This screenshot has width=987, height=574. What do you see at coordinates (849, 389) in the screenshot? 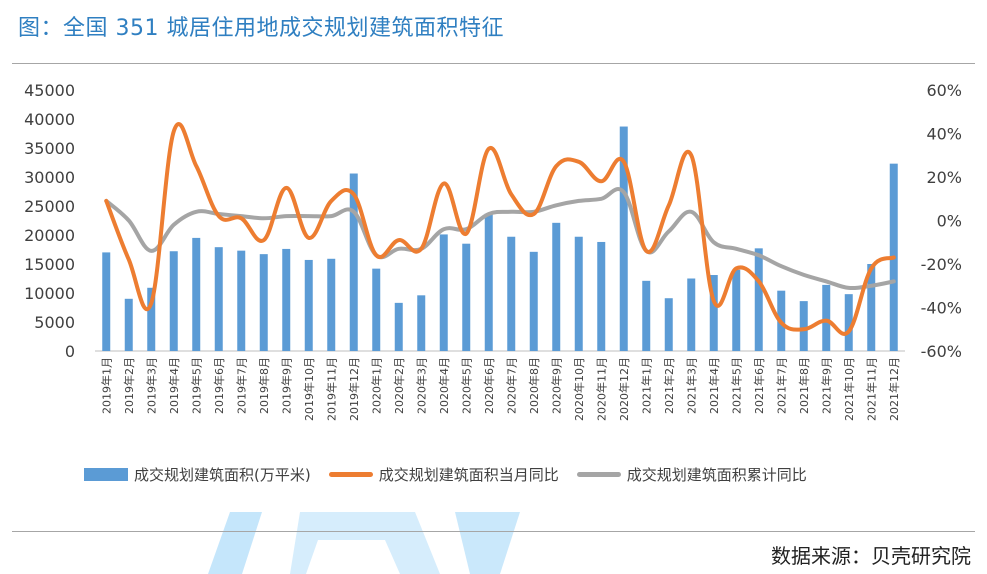
I see `x-tick-label: 2021年10月` at bounding box center [849, 389].